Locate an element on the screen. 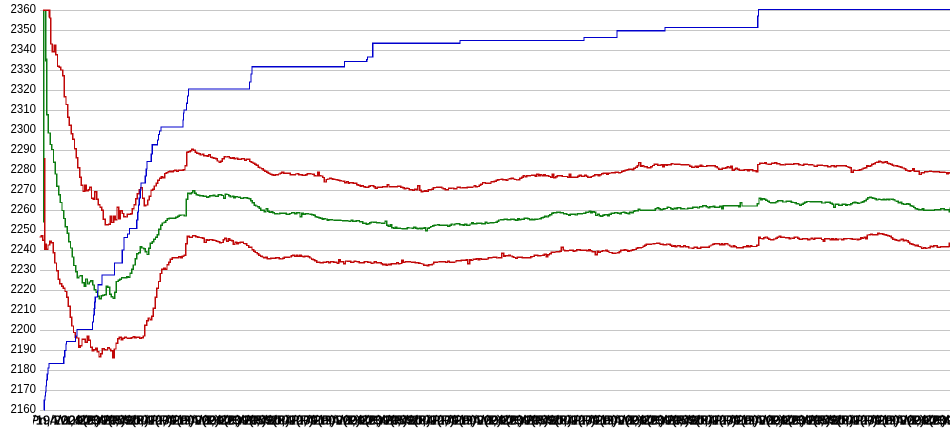 This screenshot has height=440, width=950. svg-text: 2280 is located at coordinates (24, 168).